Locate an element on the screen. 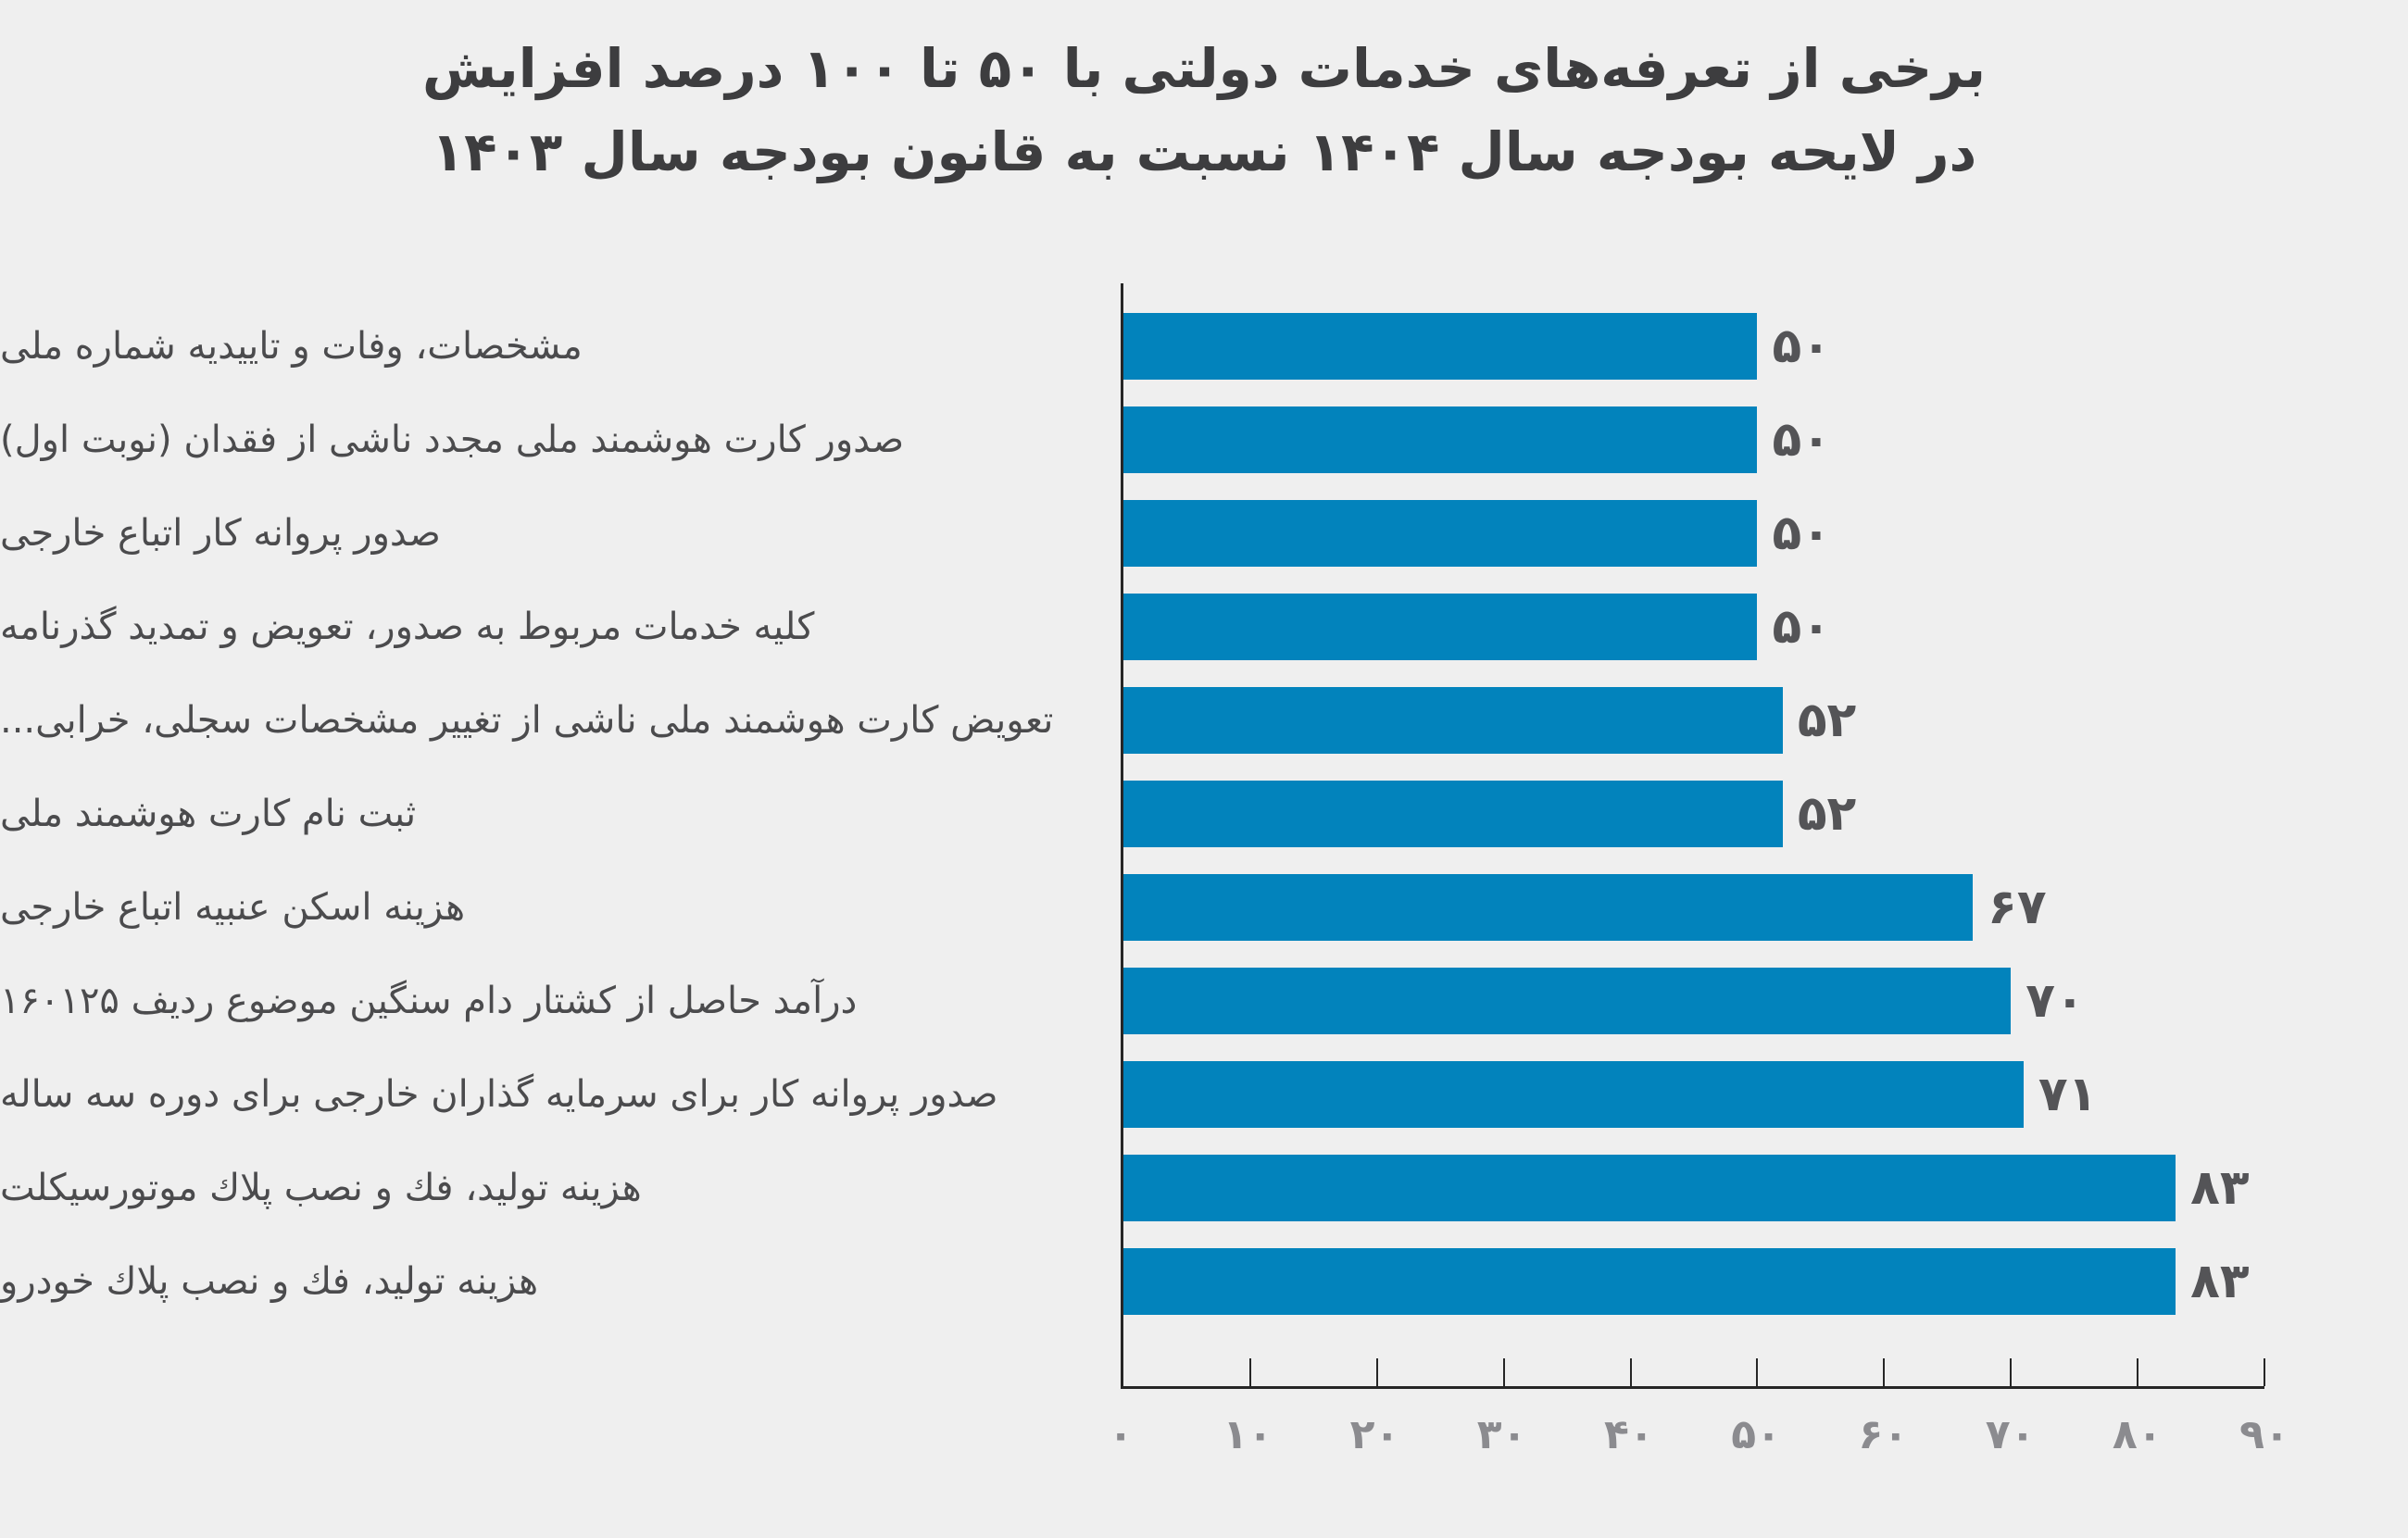  x-axis-tick-label: ۵۰ is located at coordinates (1756, 1434).